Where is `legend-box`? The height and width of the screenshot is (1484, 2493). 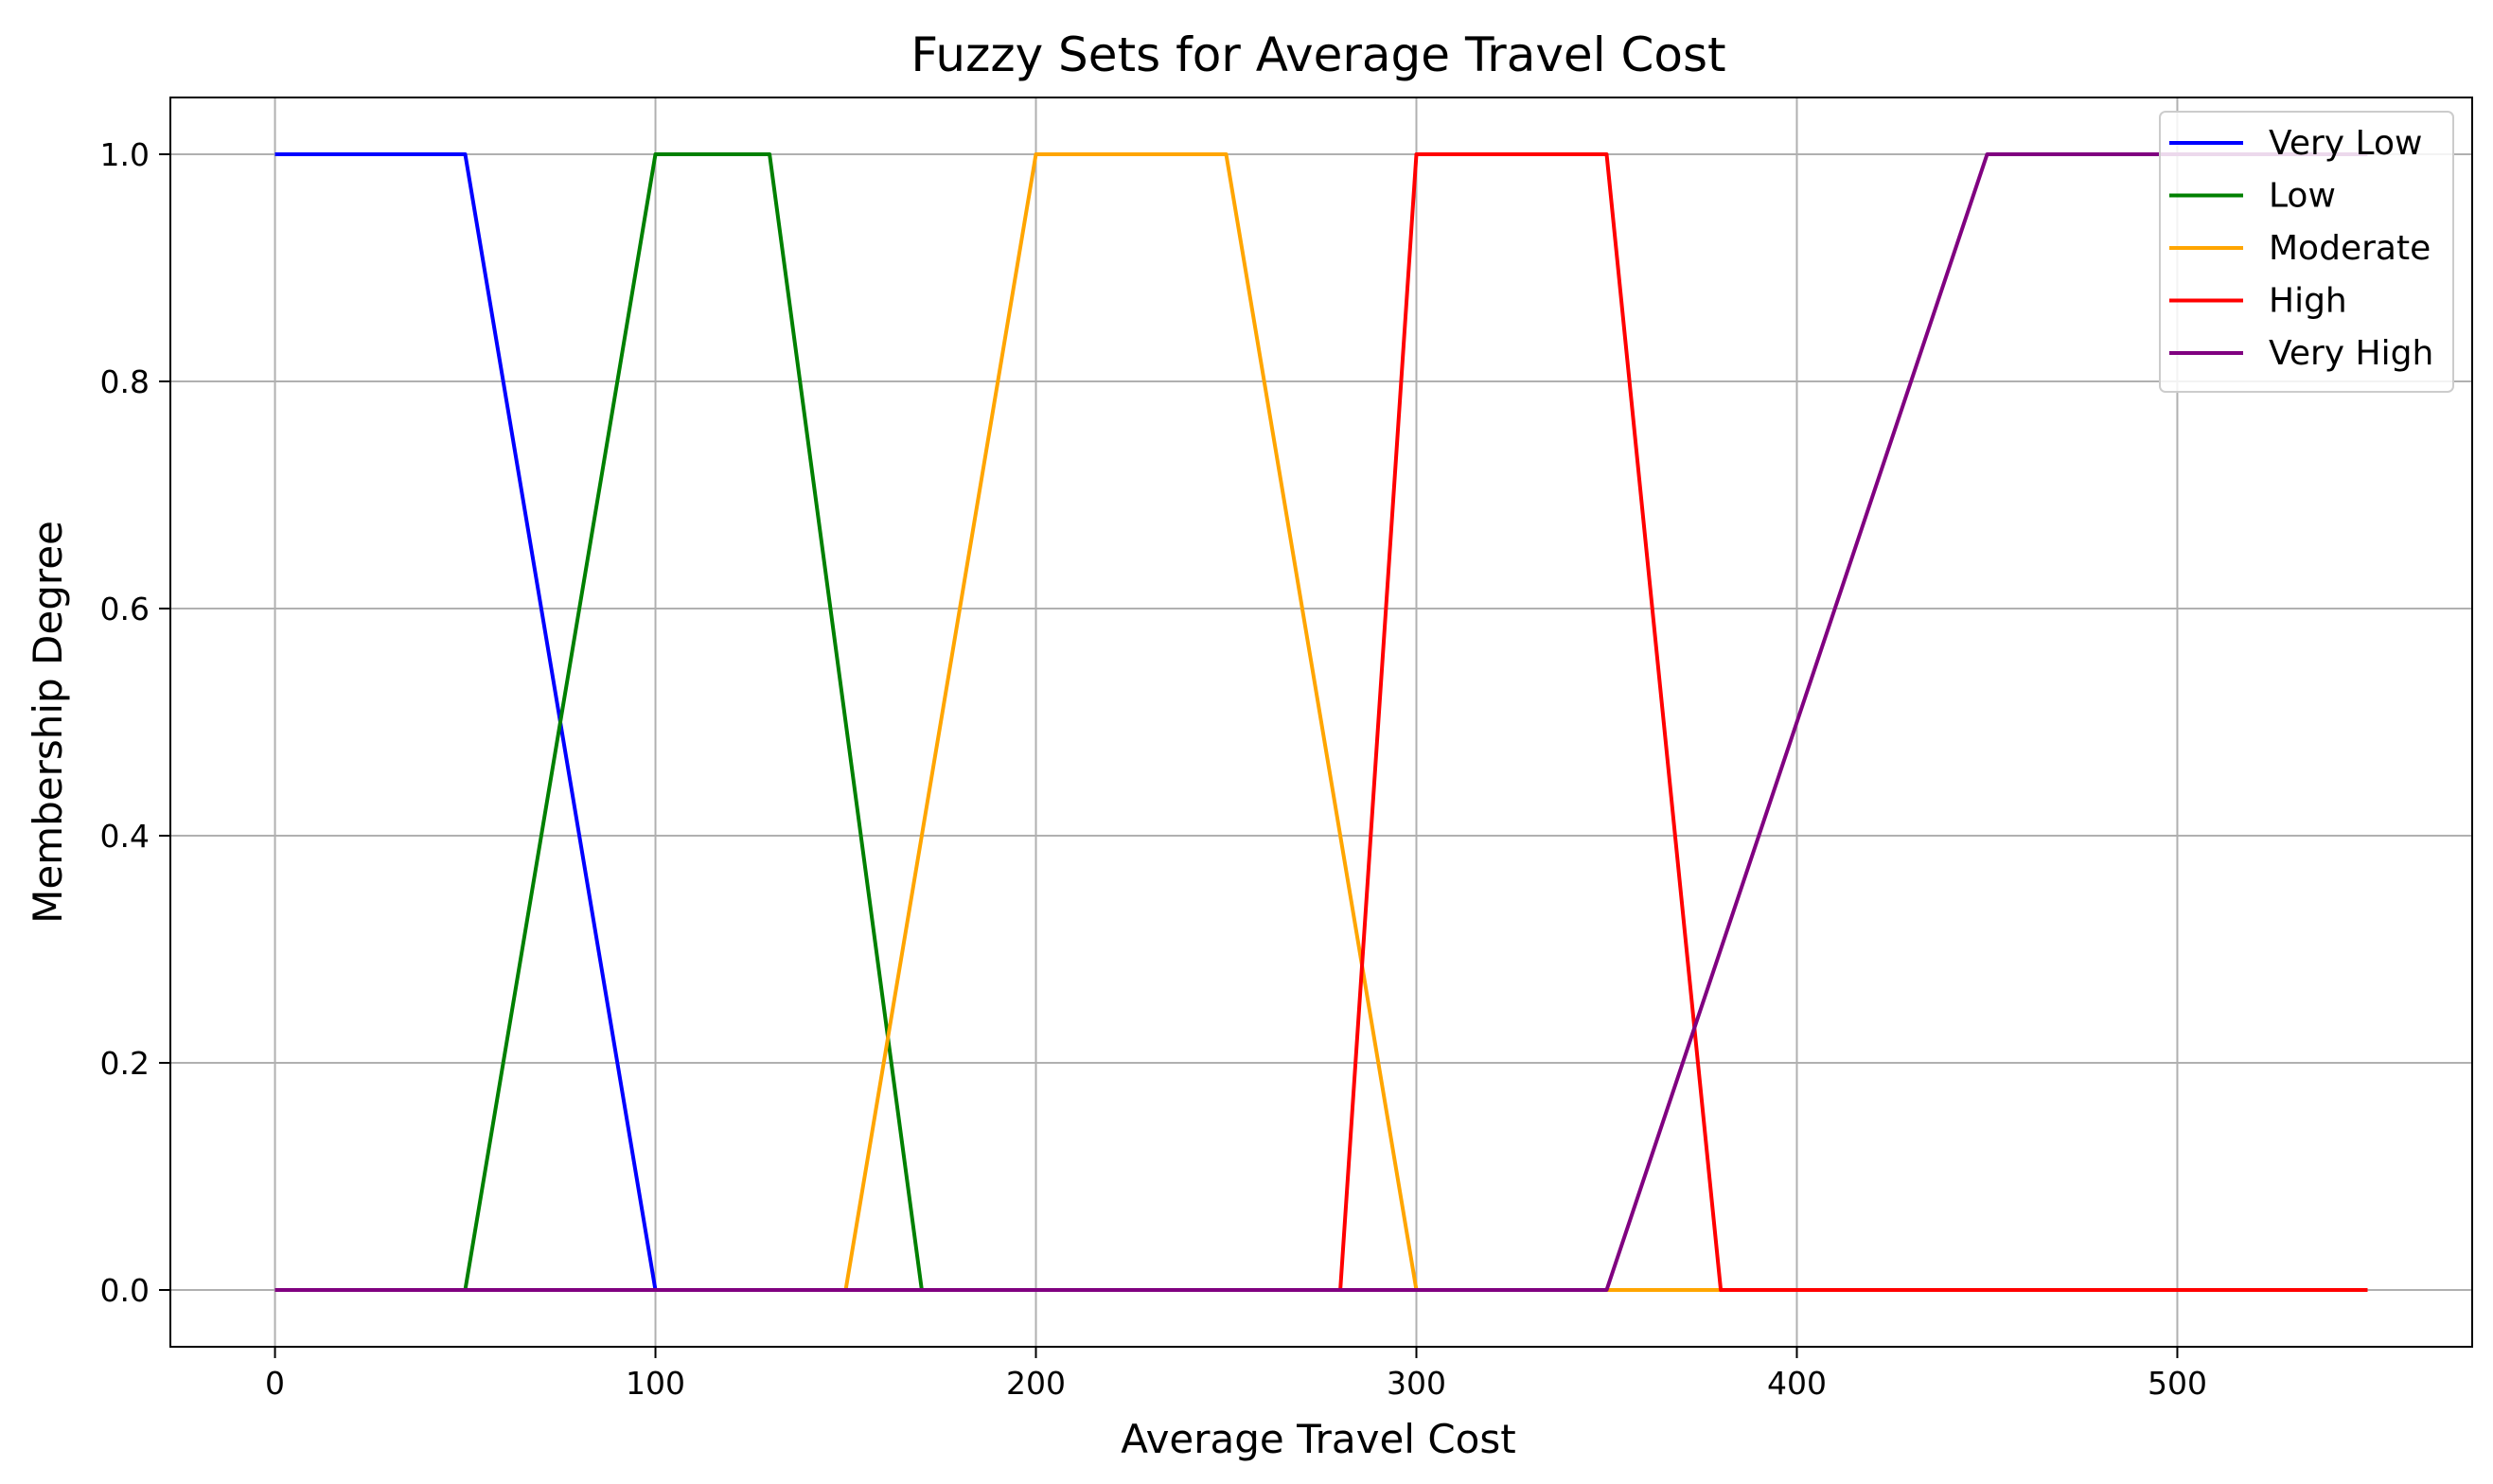 legend-box is located at coordinates (2306, 252).